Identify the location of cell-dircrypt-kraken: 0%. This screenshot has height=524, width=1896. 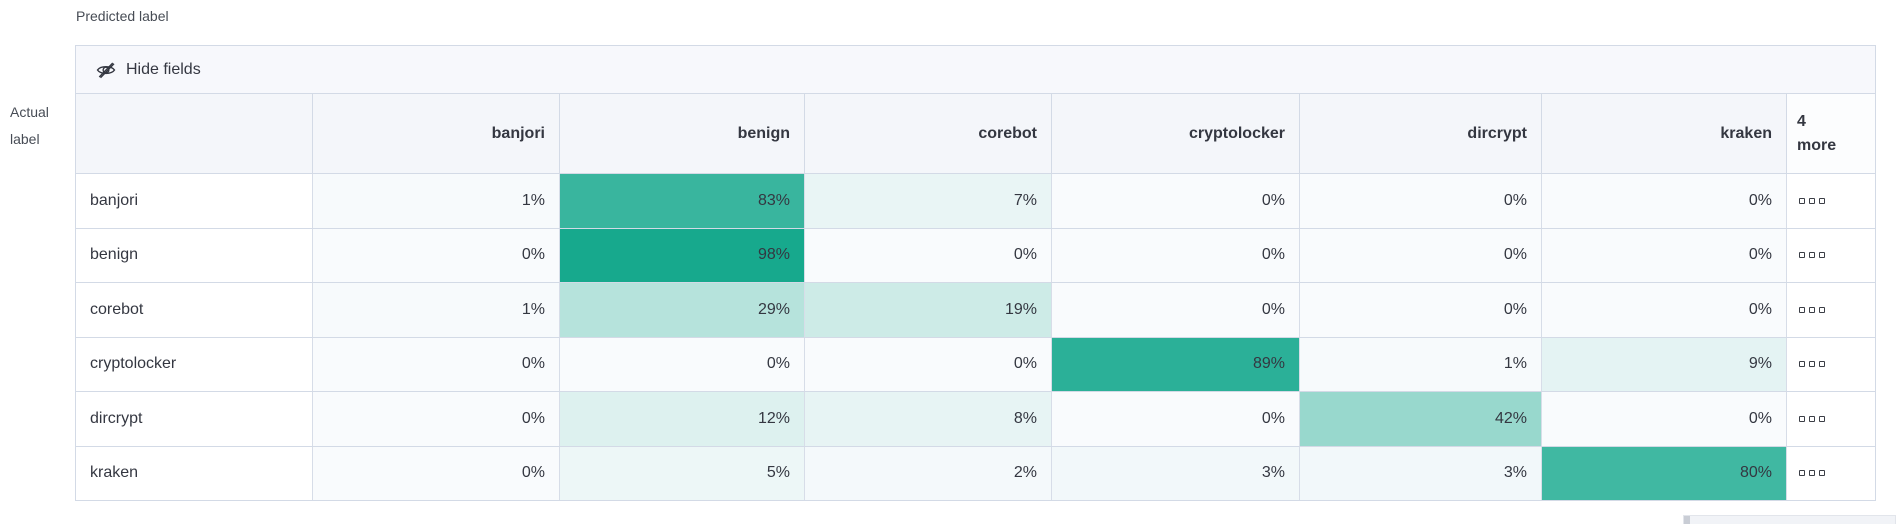
(1663, 419).